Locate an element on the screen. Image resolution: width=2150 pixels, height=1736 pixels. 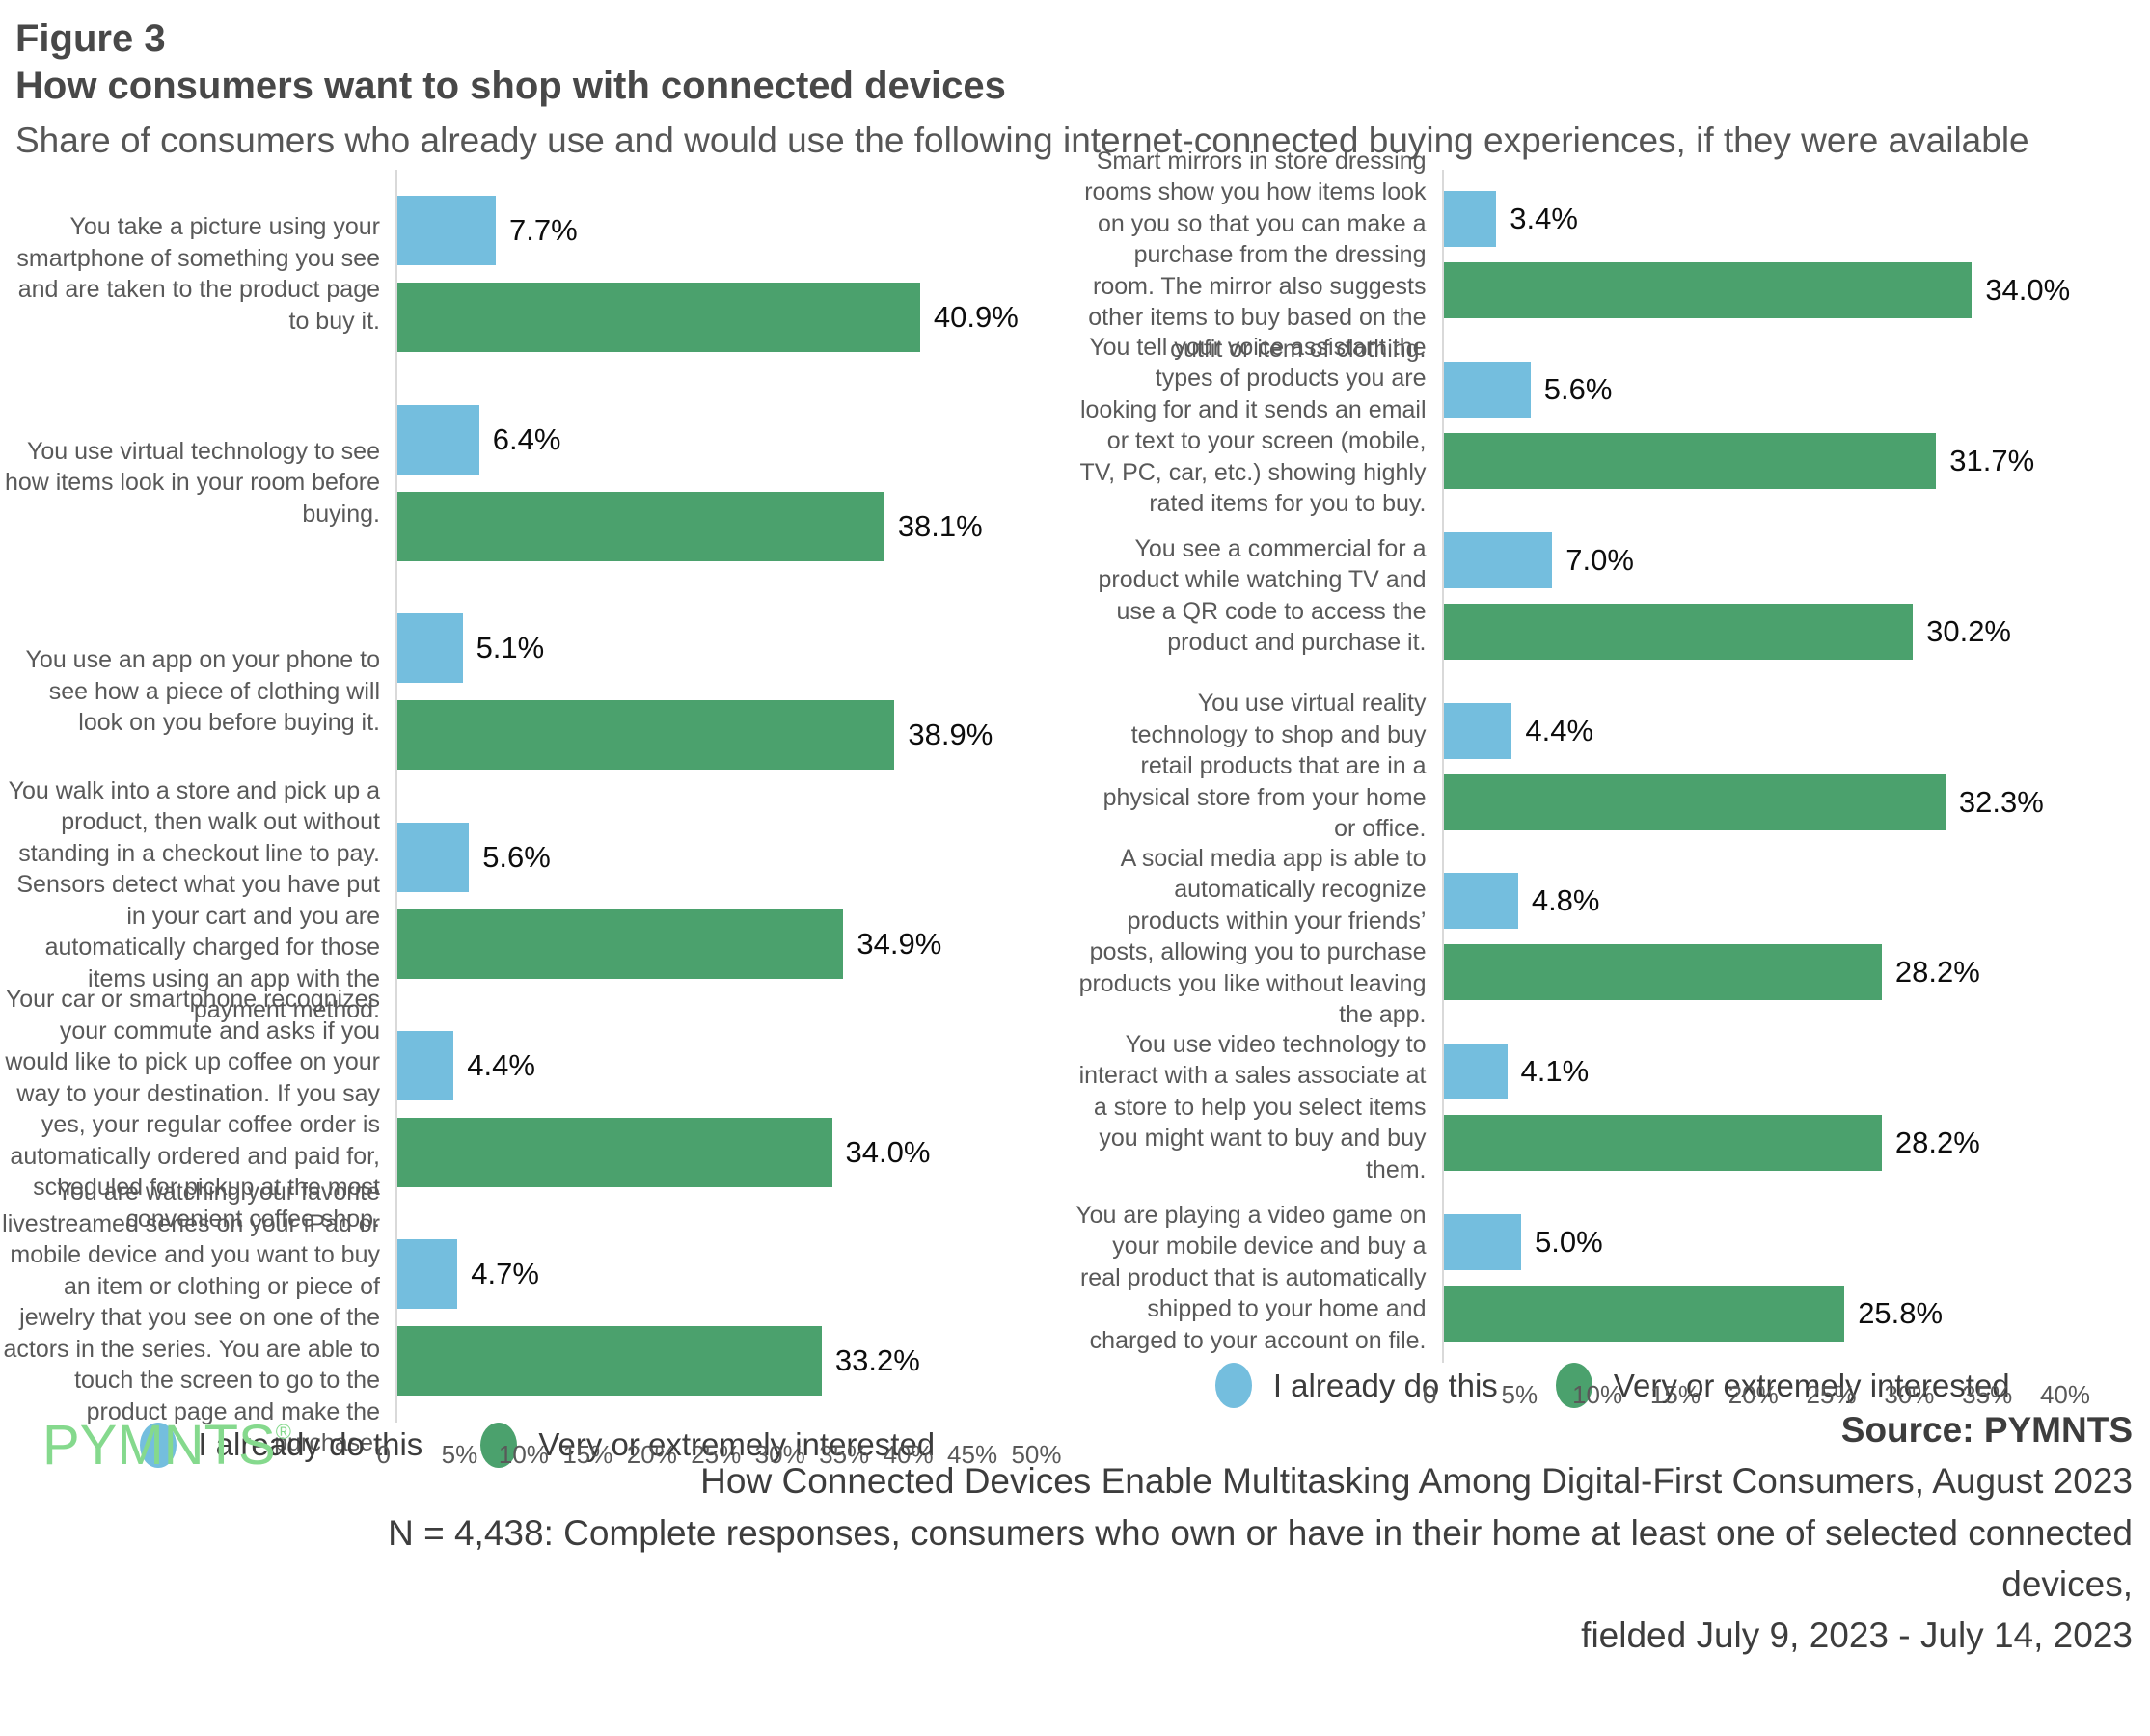
bar-line: 5.1% is located at coordinates (717, 648).